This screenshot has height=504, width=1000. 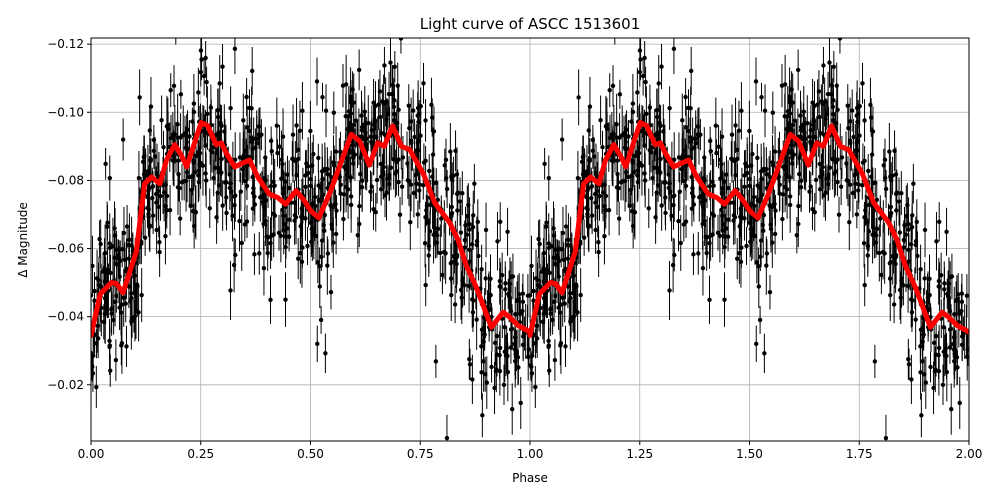 I want to click on chart-title: Light curve of ASCC 1513601, so click(x=530, y=24).